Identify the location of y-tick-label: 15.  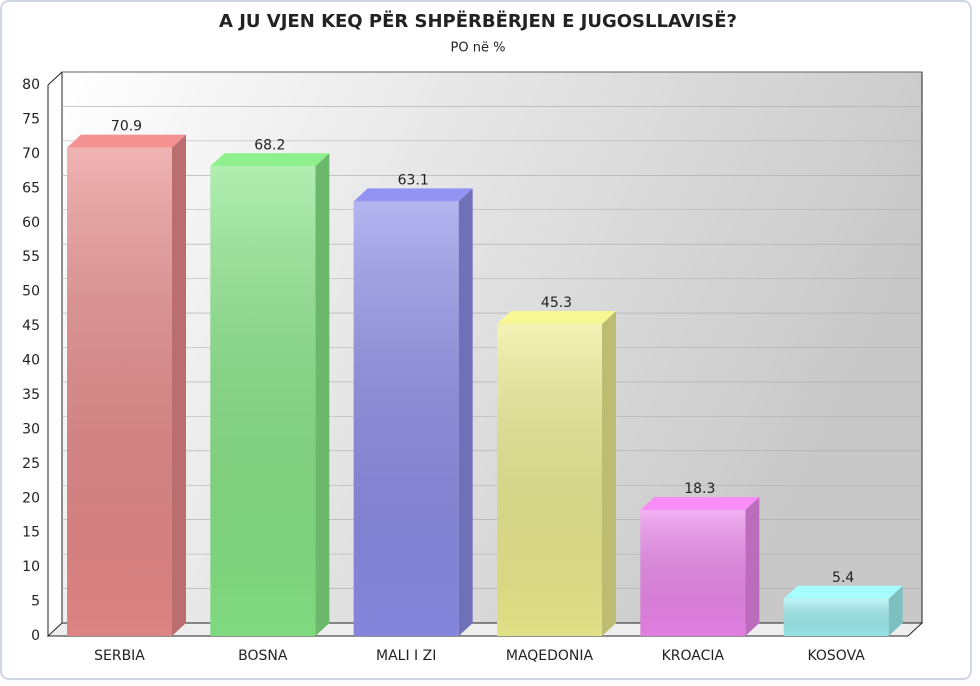
(31, 533).